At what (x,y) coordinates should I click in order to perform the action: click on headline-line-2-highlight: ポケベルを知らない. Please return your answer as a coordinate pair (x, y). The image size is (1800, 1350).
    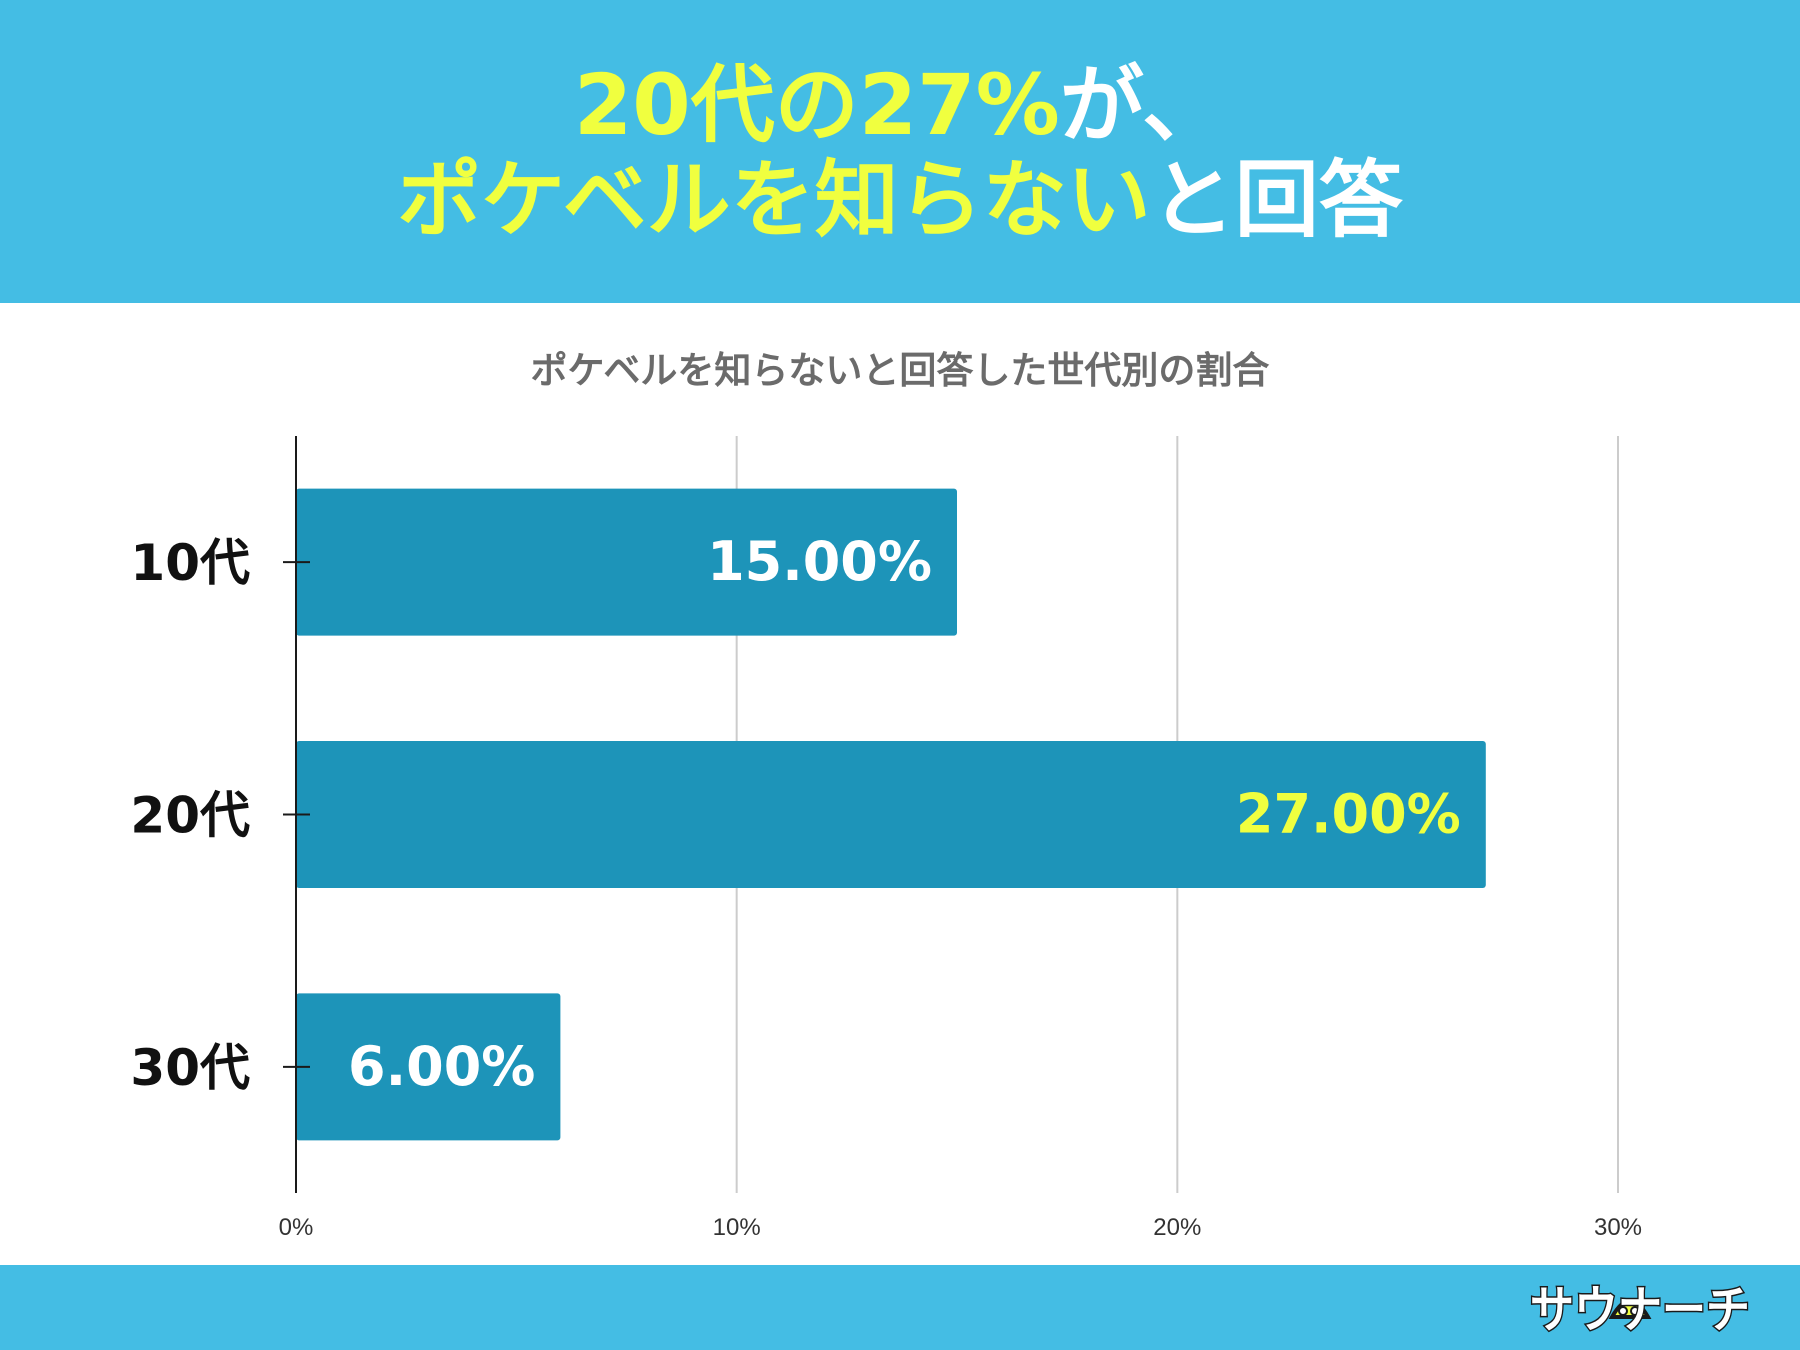
    Looking at the image, I should click on (774, 200).